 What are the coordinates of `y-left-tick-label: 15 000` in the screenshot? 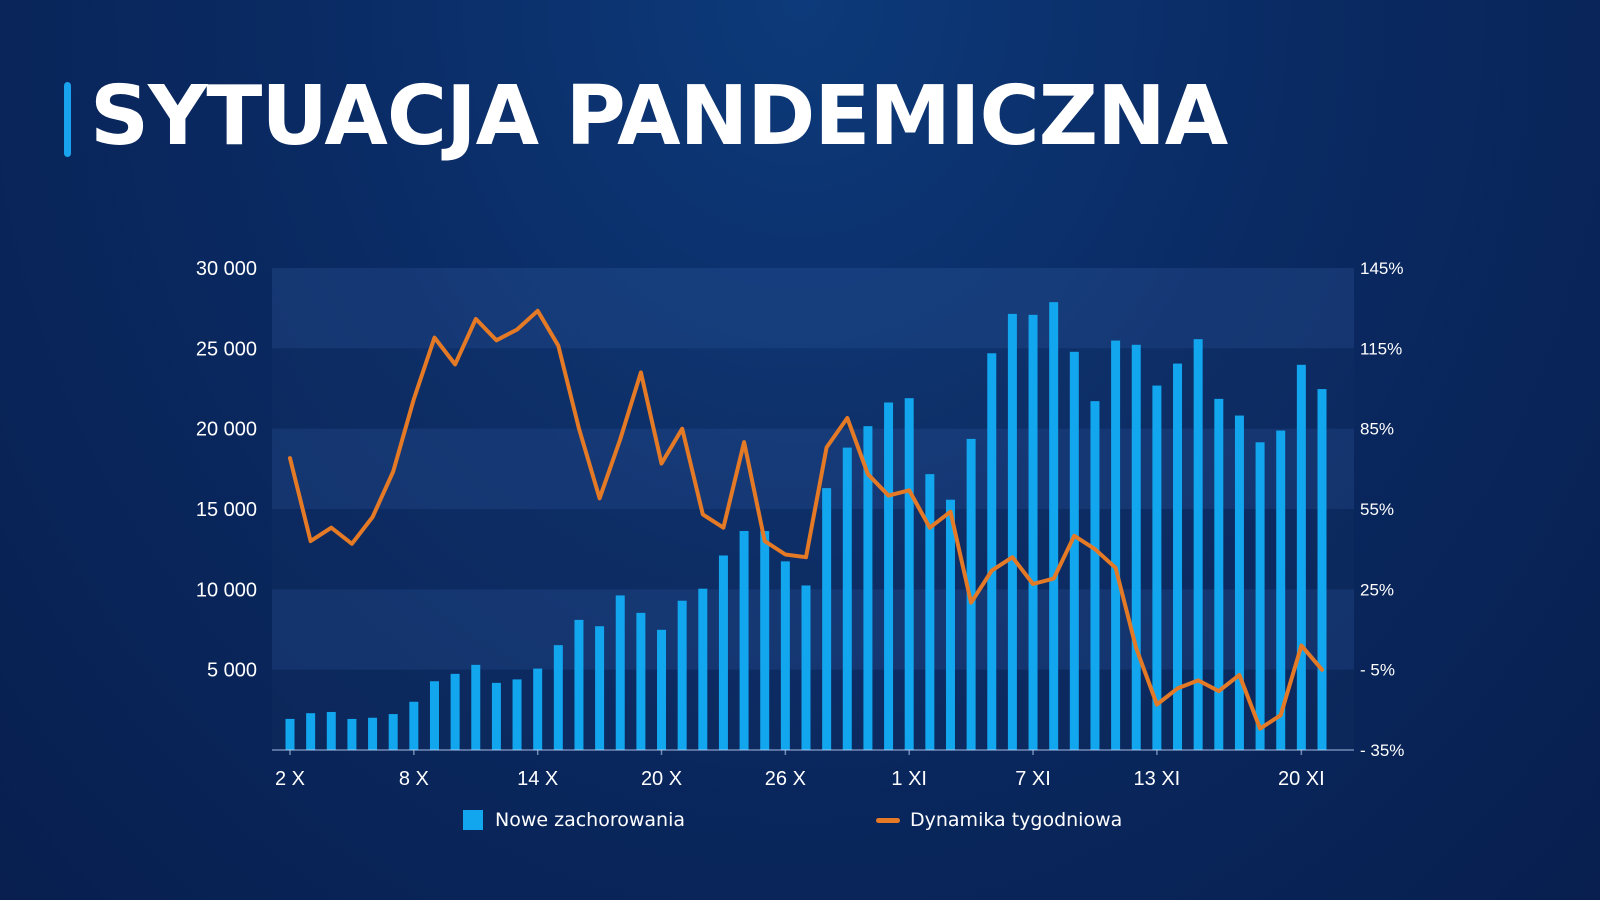 It's located at (226, 510).